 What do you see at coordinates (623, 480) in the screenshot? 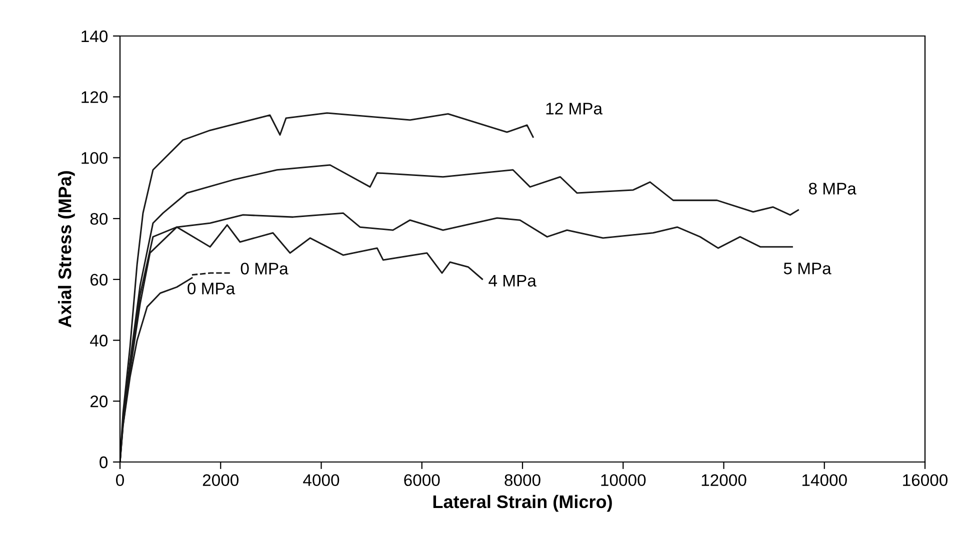
I see `x-tick-label: 10000` at bounding box center [623, 480].